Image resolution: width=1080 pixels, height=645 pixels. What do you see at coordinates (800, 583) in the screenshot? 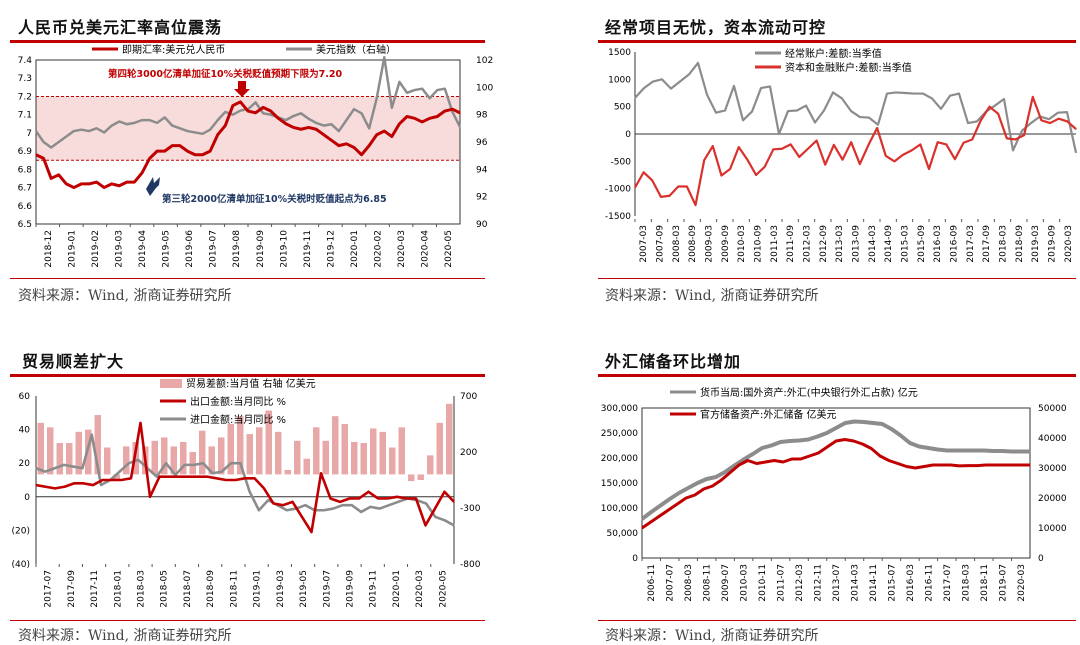
I see `chart4-xtick-label-8: 2012-03` at bounding box center [800, 583].